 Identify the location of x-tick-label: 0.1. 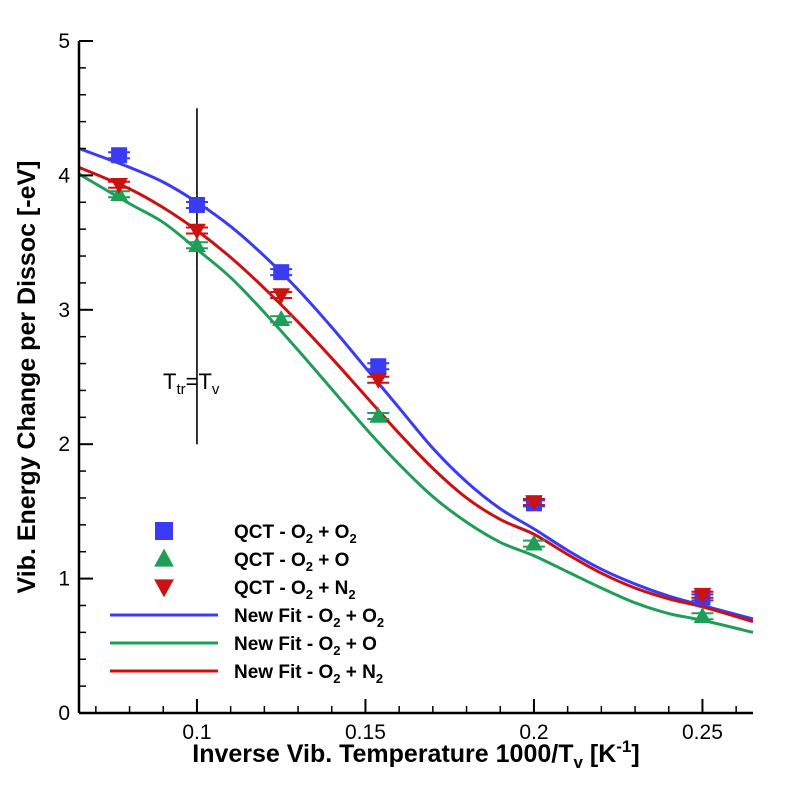
(196, 732).